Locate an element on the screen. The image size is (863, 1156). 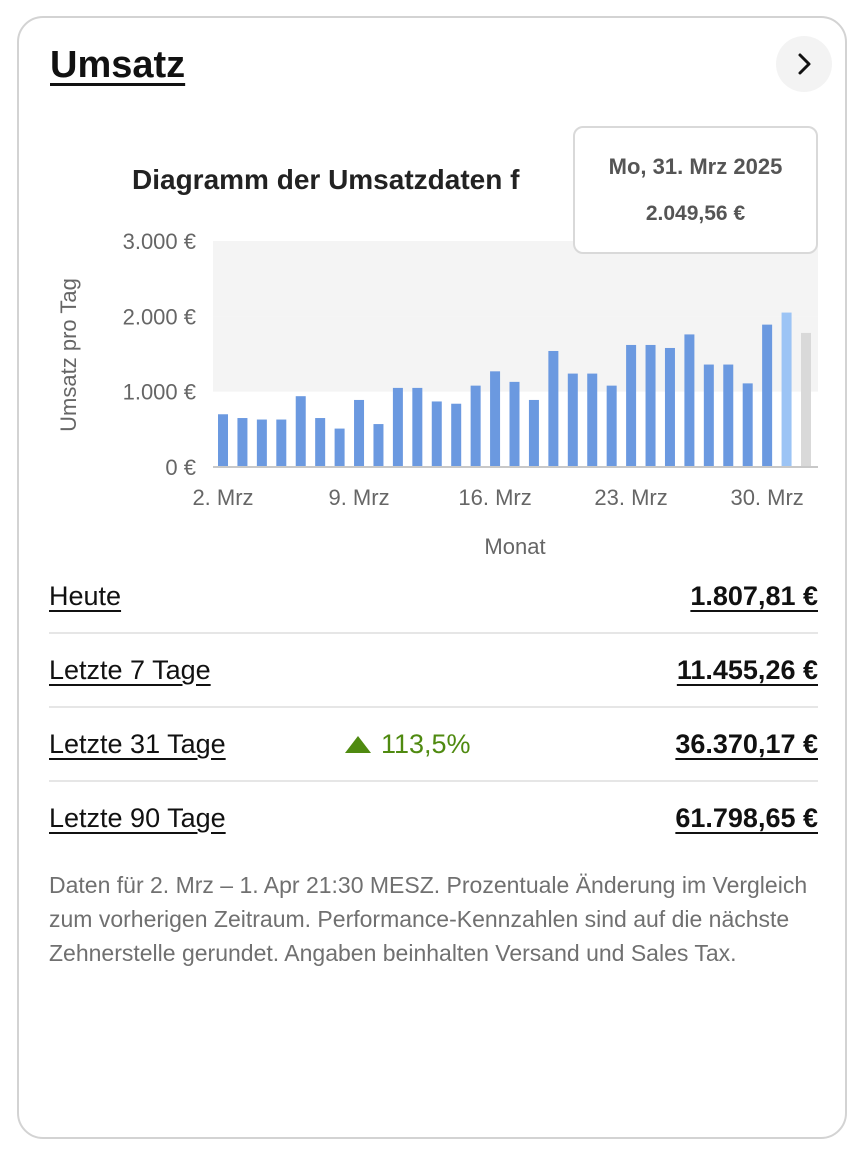
stat-row-90-days: Letzte 90 Tage 61.798,65 € is located at coordinates (433, 818).